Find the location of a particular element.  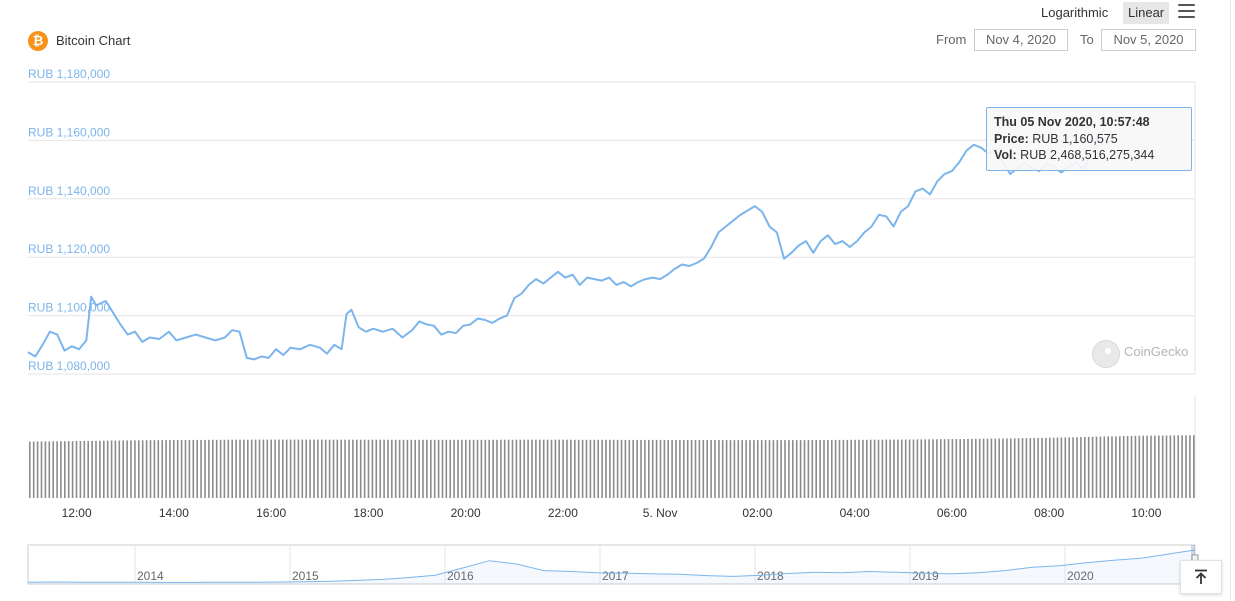

y-tick-label: RUB 1,140,000 is located at coordinates (69, 191).